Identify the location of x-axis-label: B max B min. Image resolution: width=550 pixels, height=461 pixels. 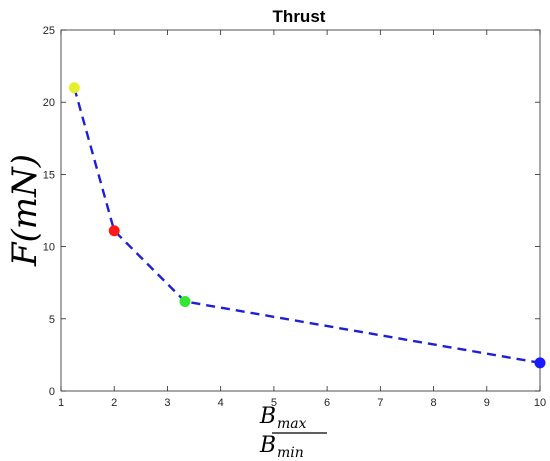
(293, 432).